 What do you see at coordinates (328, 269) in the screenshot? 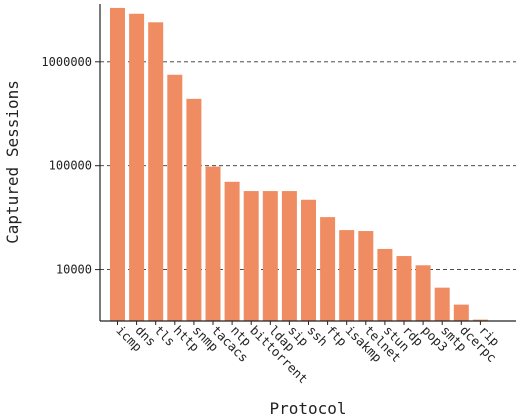
I see `bar-ftp` at bounding box center [328, 269].